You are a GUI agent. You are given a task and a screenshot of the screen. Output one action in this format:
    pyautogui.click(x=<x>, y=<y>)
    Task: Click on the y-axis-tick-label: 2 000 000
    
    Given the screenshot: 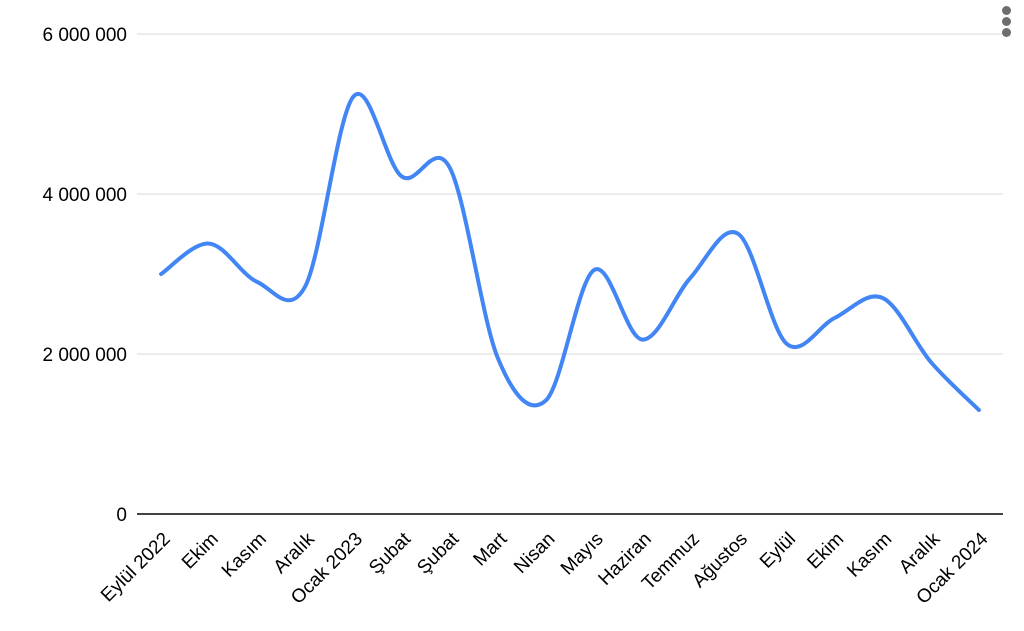 What is the action you would take?
    pyautogui.click(x=84, y=355)
    